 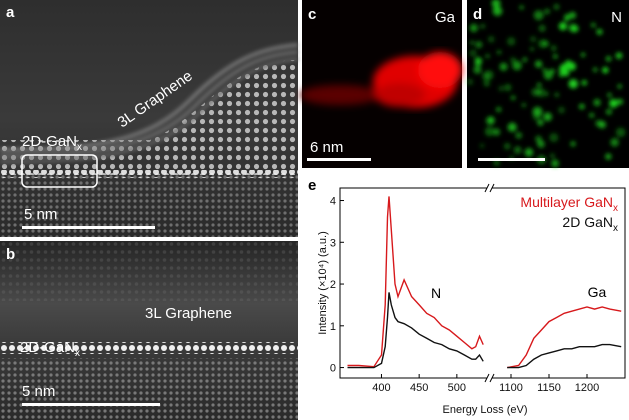 I want to click on legend-entry: Multilayer GaNx, so click(x=569, y=204).